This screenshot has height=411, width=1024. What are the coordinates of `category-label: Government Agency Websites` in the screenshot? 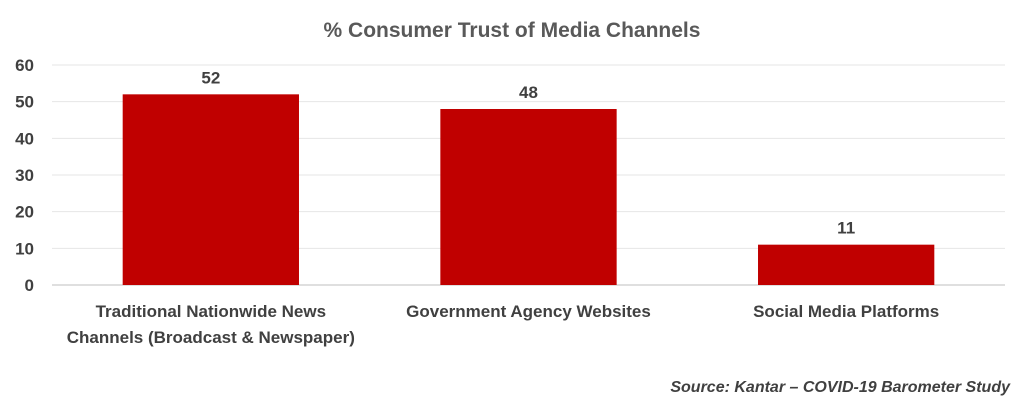 It's located at (528, 311).